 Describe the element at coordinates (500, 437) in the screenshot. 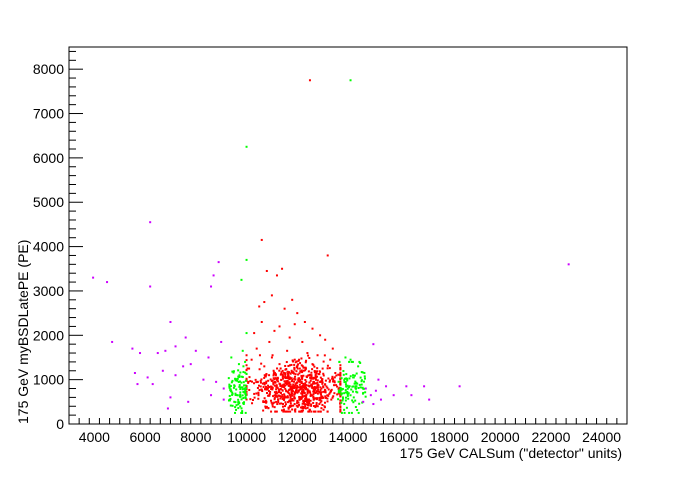

I see `x-tick-label: 20000` at that location.